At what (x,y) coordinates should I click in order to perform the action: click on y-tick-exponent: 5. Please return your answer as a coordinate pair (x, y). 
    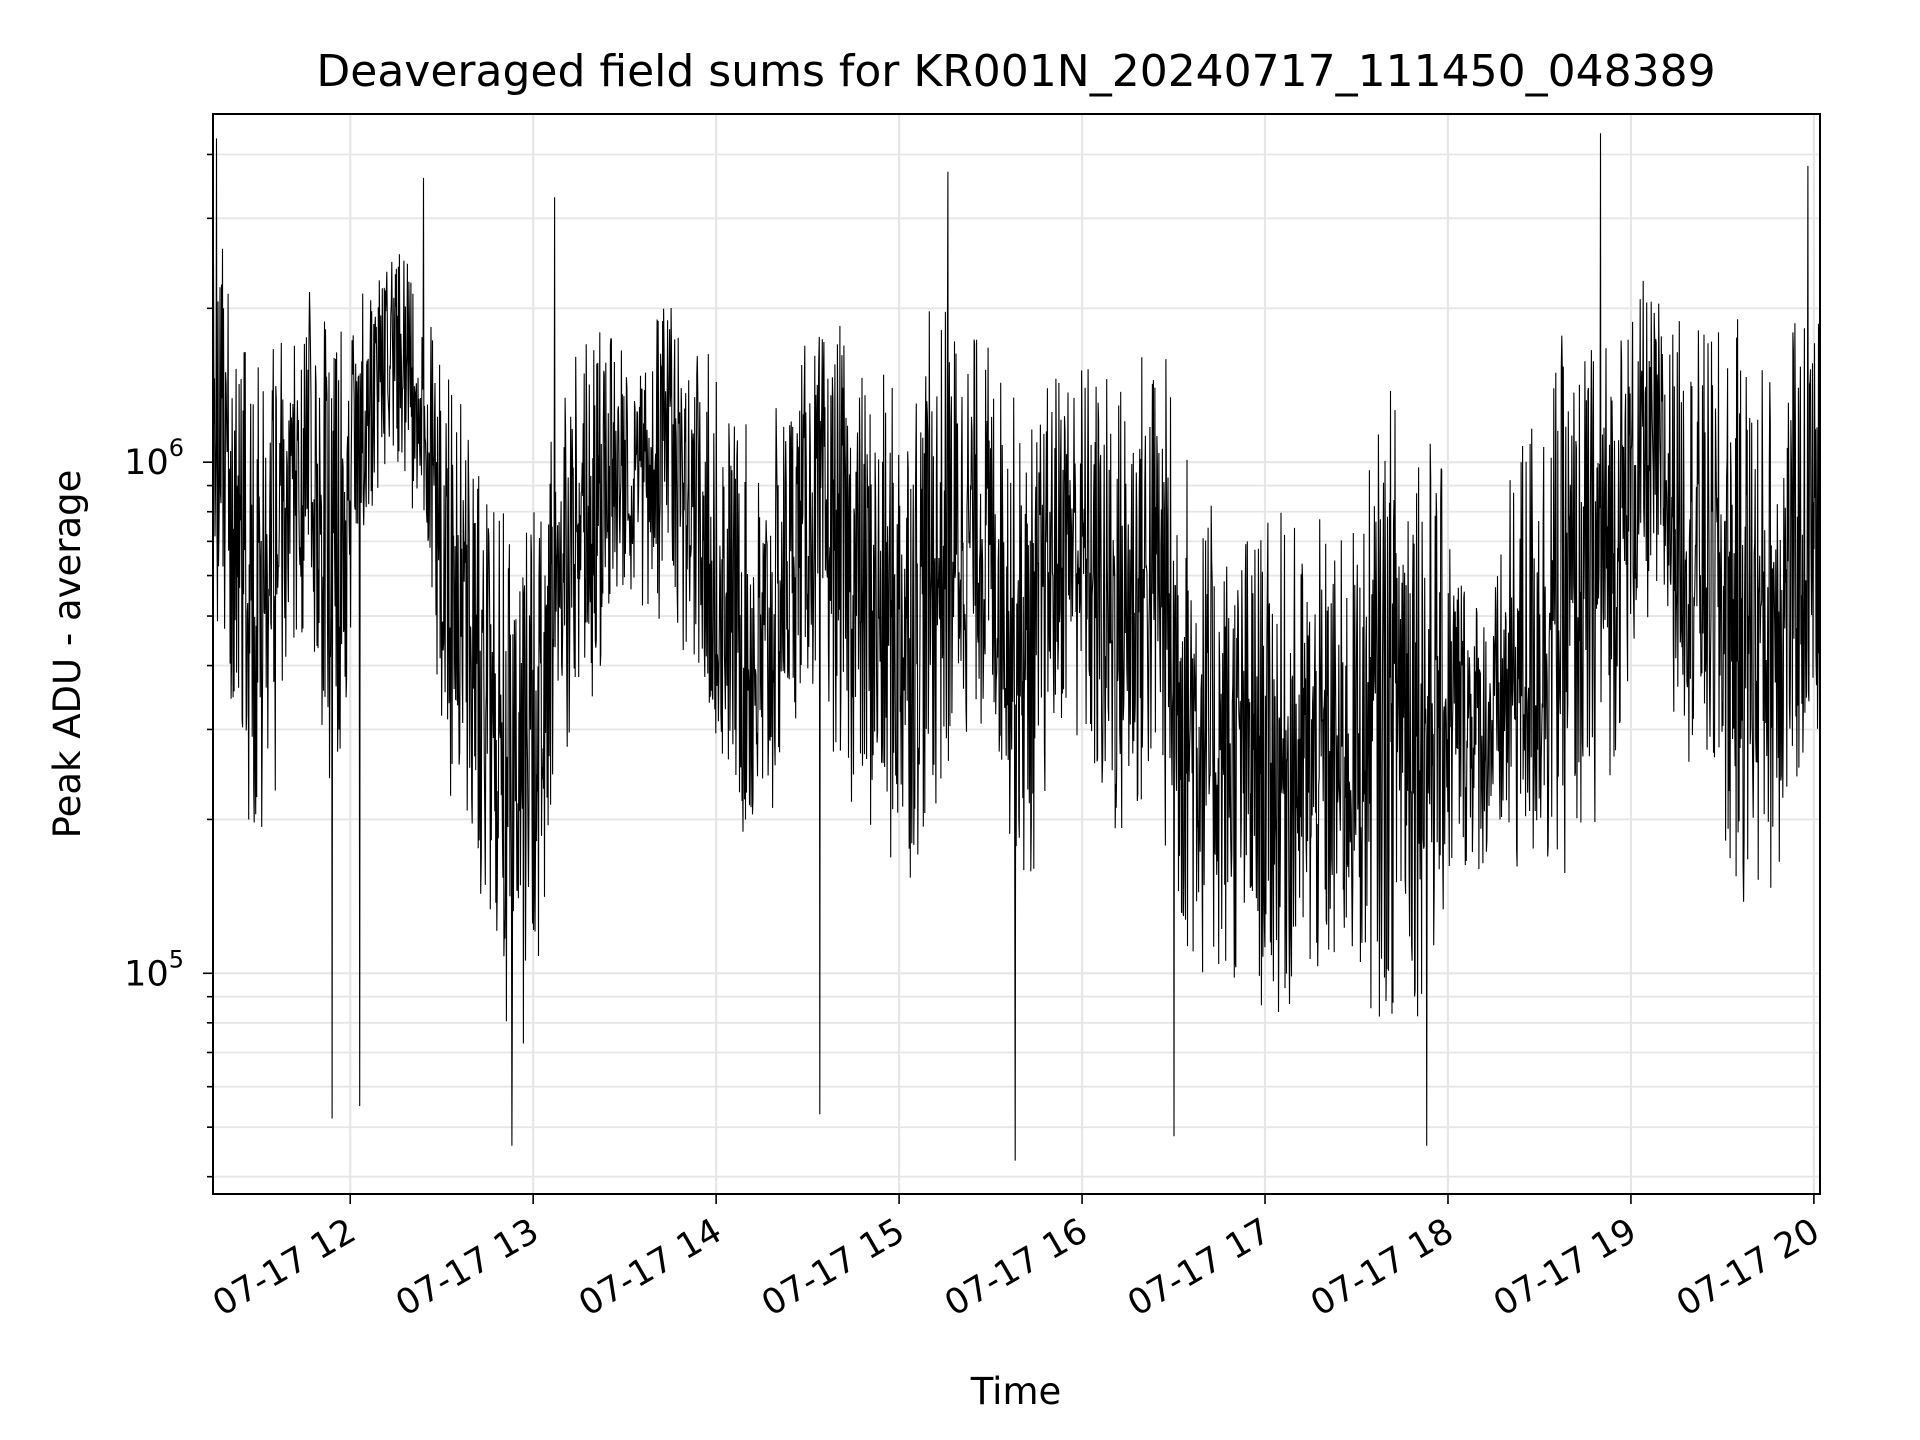
    Looking at the image, I should click on (176, 959).